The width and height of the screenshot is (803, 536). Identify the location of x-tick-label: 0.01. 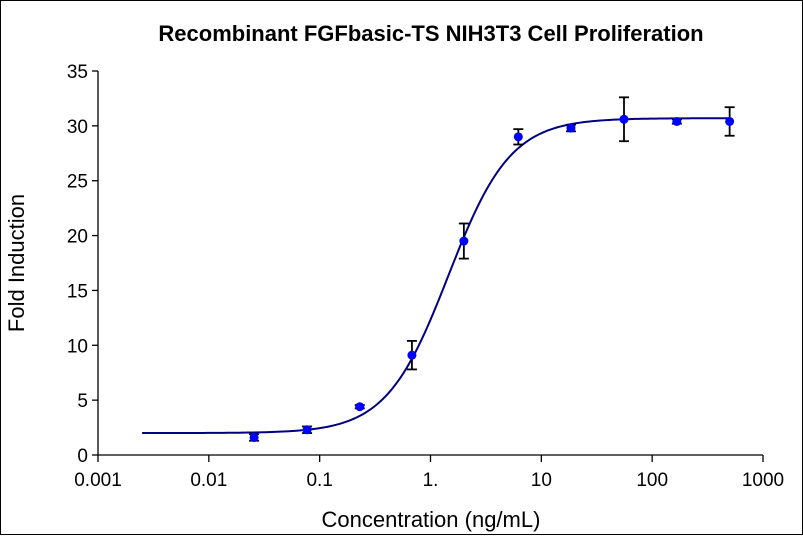
(208, 480).